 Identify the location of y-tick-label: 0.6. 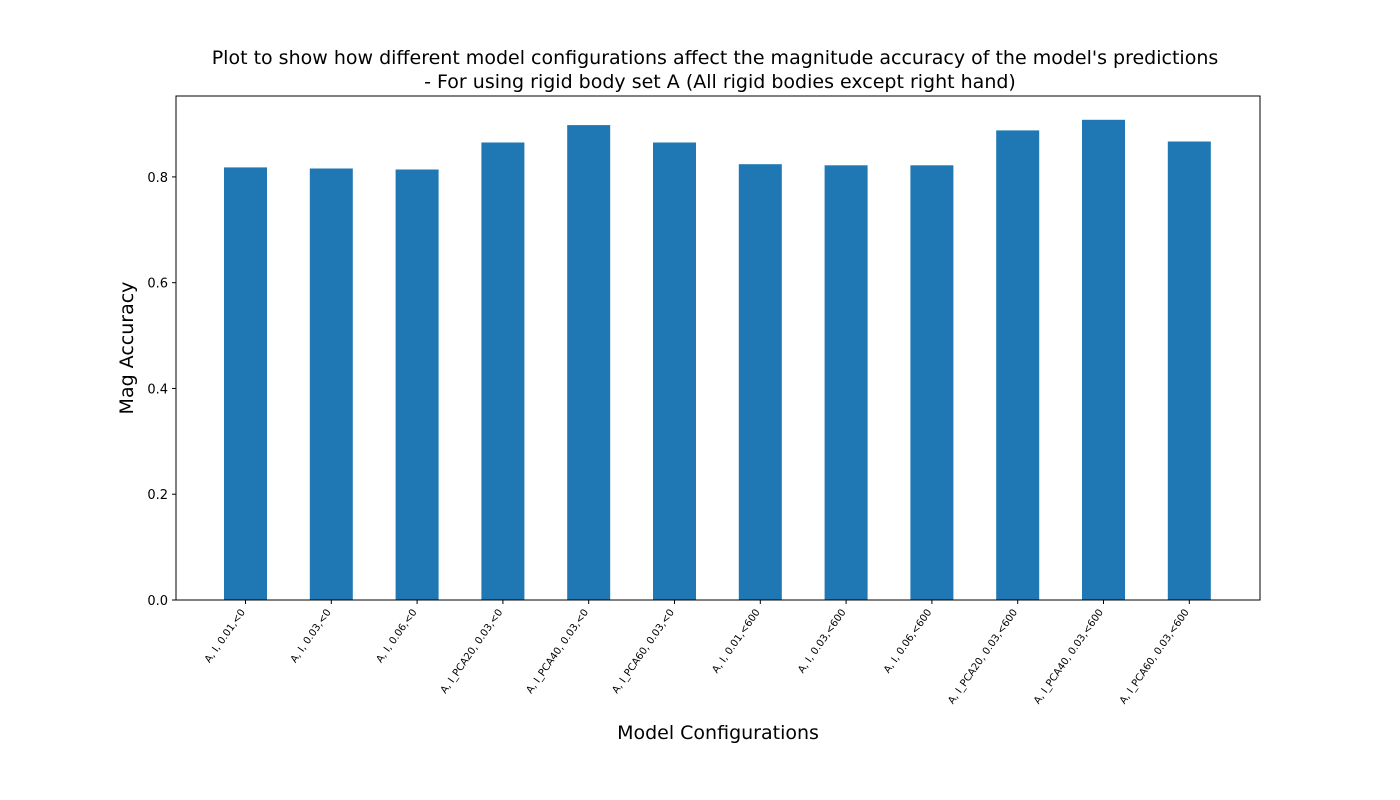
(157, 284).